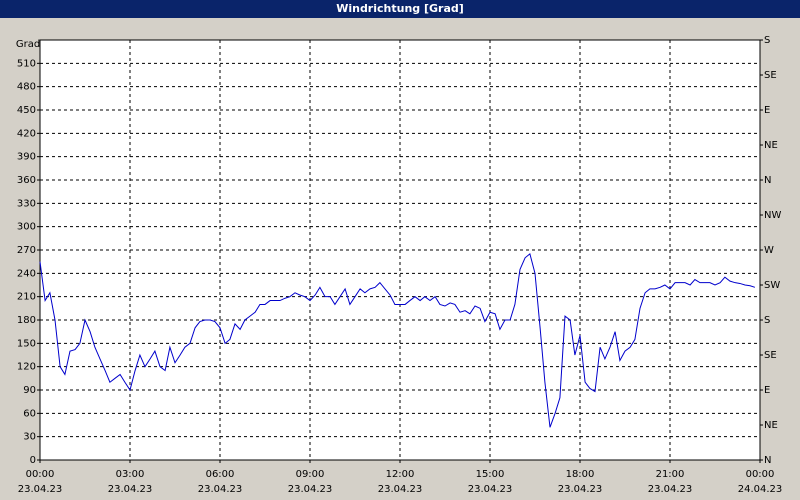  What do you see at coordinates (580, 474) in the screenshot?
I see `x-tick-label: 18:00` at bounding box center [580, 474].